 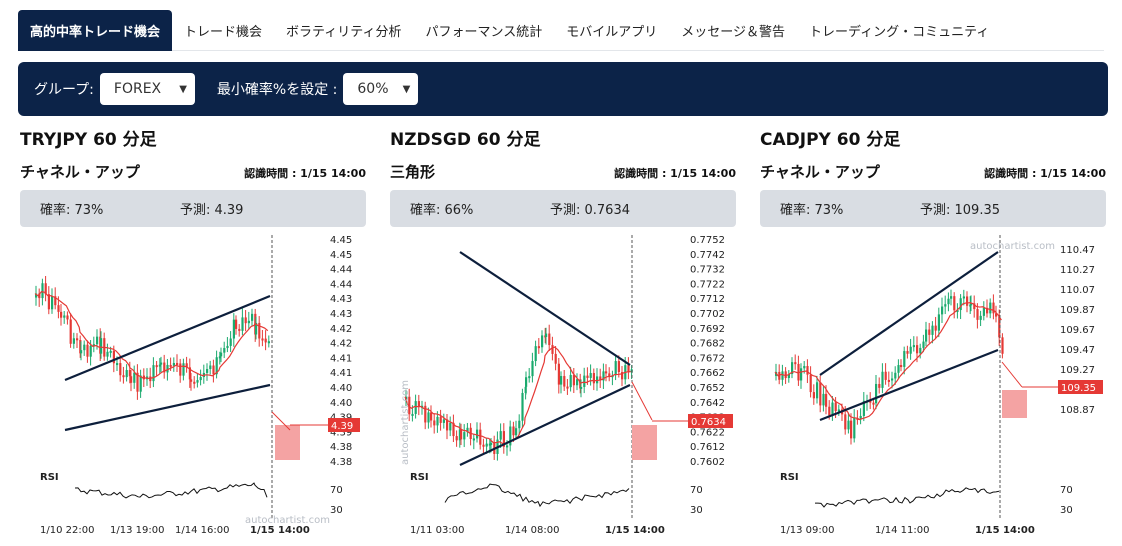 I want to click on time-axis-label: 1/14 16:00, so click(x=202, y=530).